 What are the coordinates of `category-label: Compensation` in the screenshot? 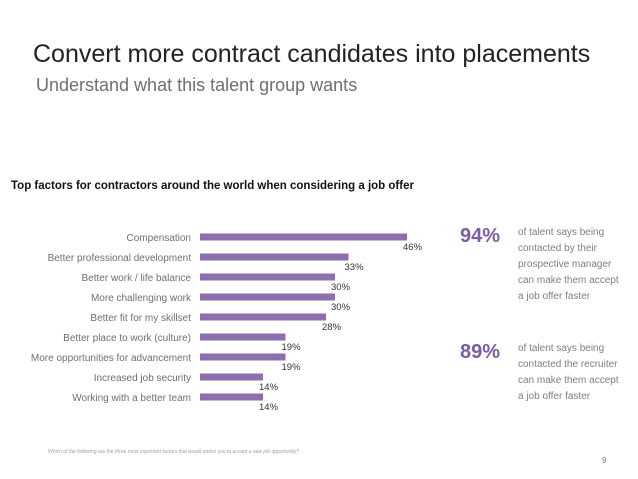 It's located at (159, 238).